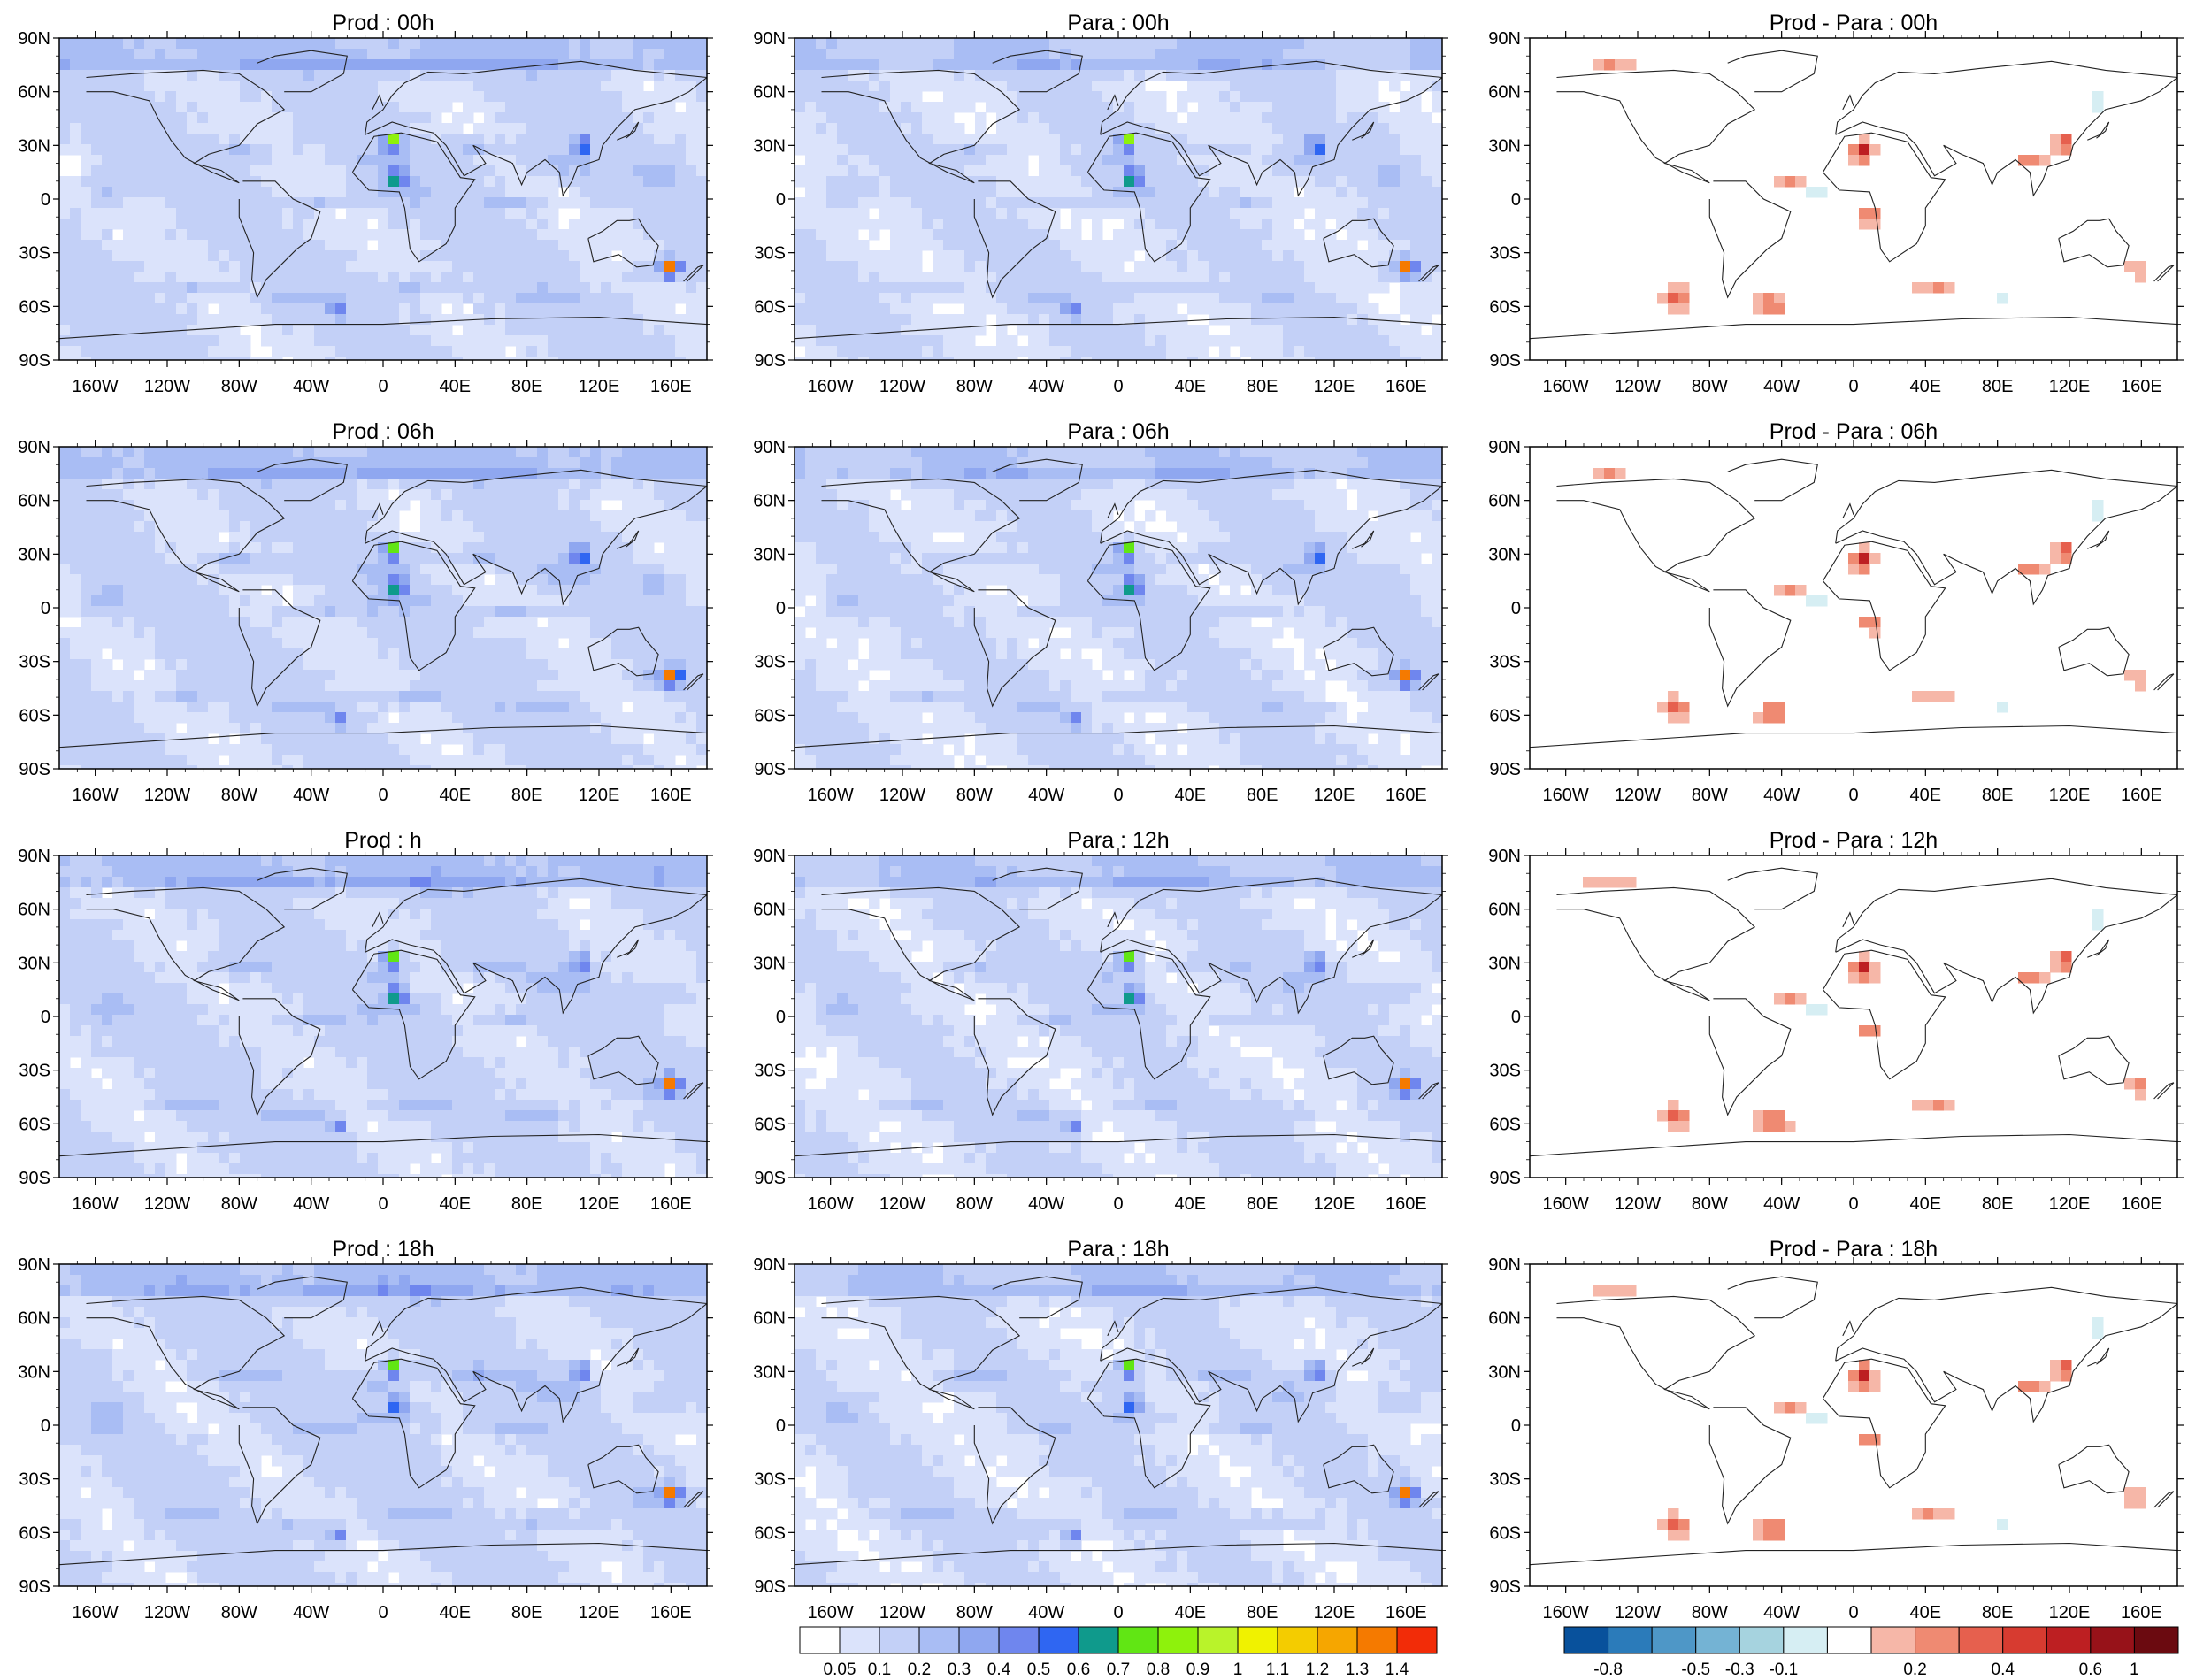  What do you see at coordinates (383, 1012) in the screenshot?
I see `coastlines` at bounding box center [383, 1012].